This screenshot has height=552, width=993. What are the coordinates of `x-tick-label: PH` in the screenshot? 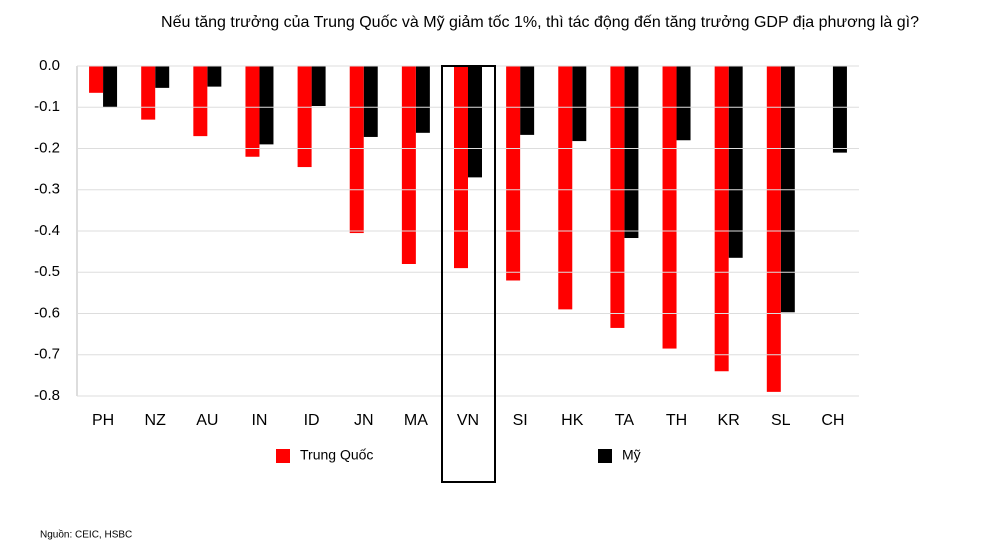 It's located at (103, 420).